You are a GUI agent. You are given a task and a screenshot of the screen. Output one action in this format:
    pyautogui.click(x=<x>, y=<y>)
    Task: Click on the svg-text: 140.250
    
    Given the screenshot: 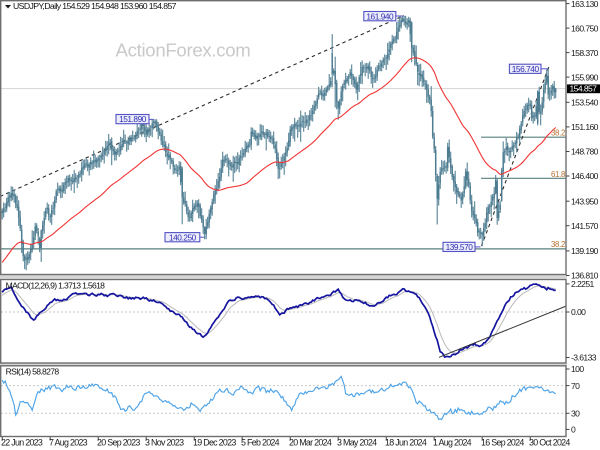 What is the action you would take?
    pyautogui.click(x=183, y=237)
    